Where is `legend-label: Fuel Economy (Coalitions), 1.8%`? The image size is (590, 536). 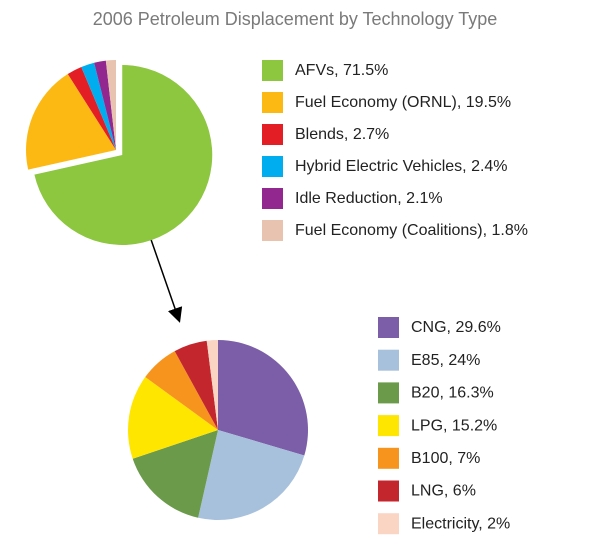 legend-label: Fuel Economy (Coalitions), 1.8% is located at coordinates (411, 230).